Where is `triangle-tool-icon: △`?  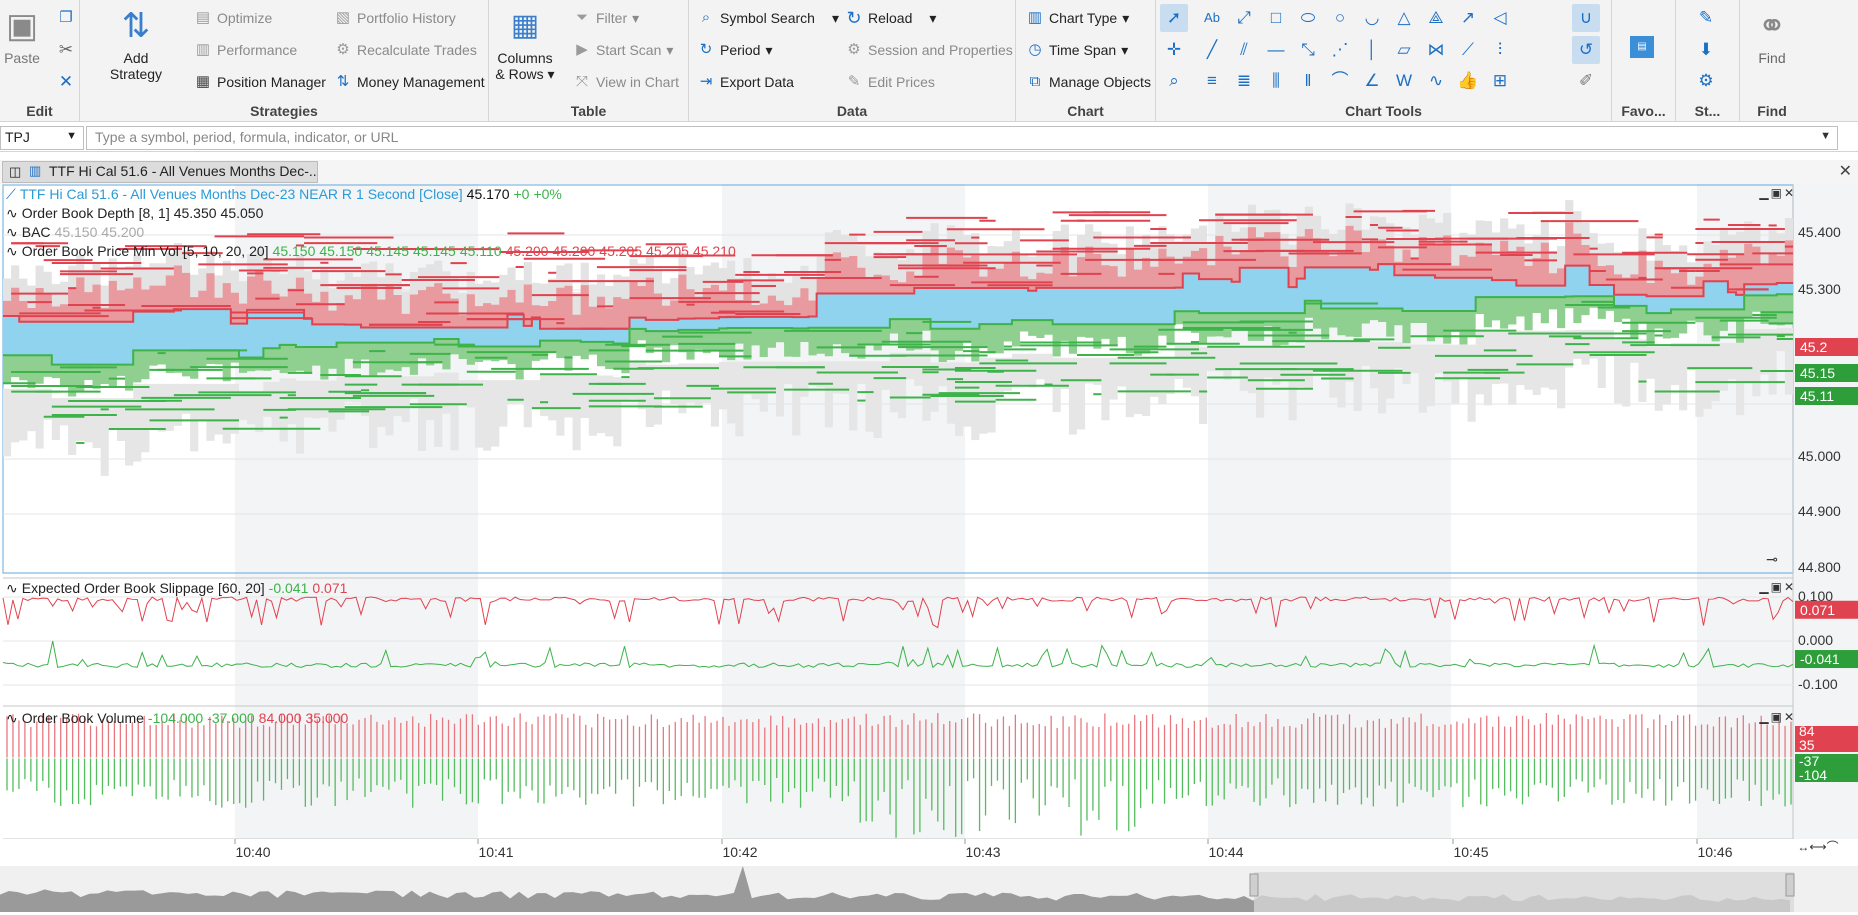
triangle-tool-icon: △ is located at coordinates (1404, 17).